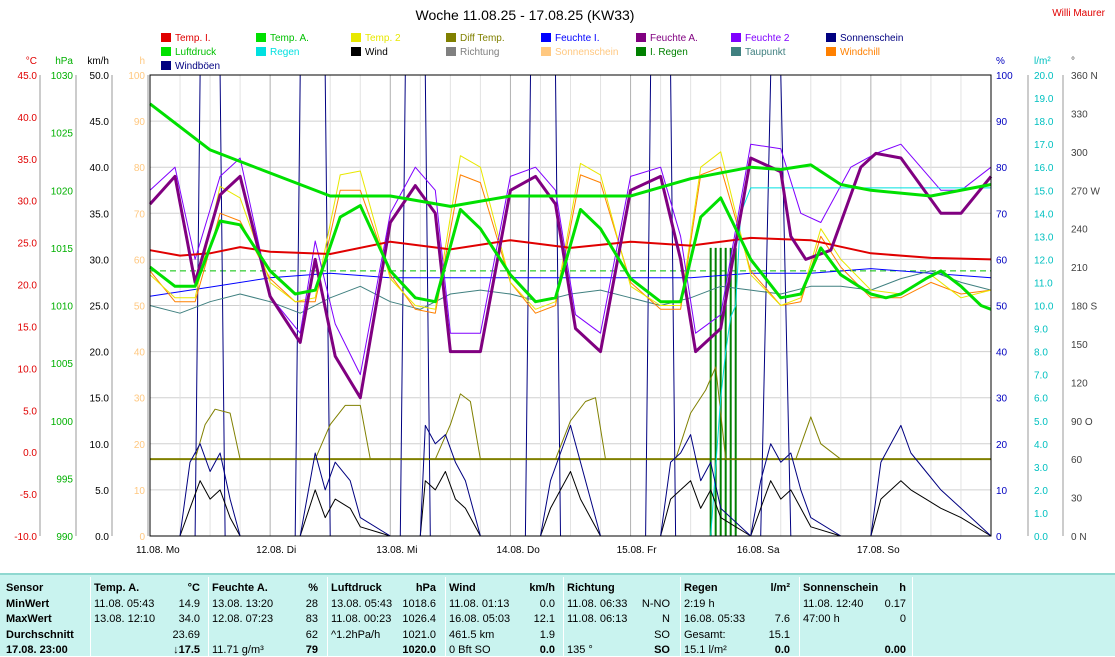  I want to click on tick-label-hpa: 1020, so click(62, 191).